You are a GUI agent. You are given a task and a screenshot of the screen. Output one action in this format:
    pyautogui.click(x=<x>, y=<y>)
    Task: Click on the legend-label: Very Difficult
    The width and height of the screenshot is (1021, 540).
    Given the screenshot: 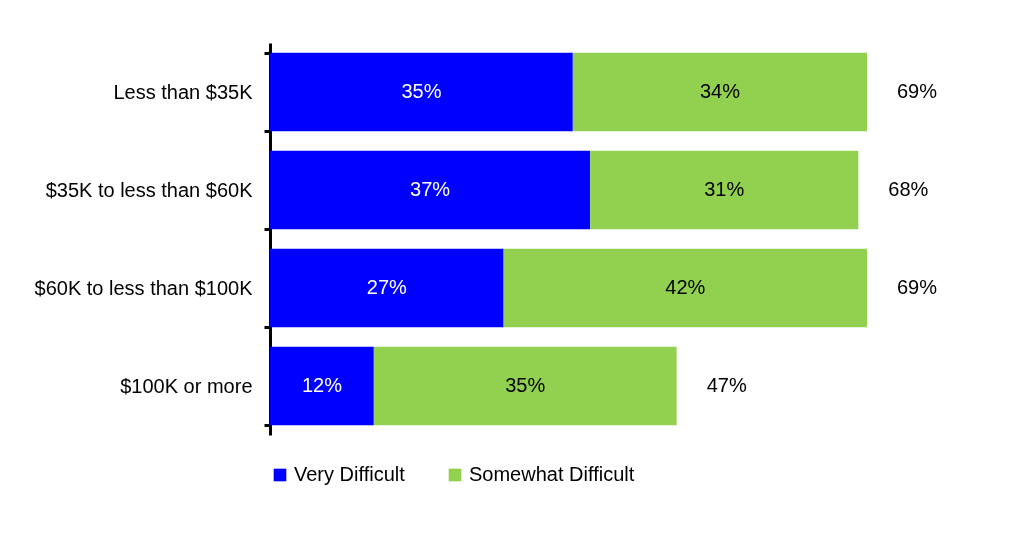 What is the action you would take?
    pyautogui.click(x=350, y=474)
    